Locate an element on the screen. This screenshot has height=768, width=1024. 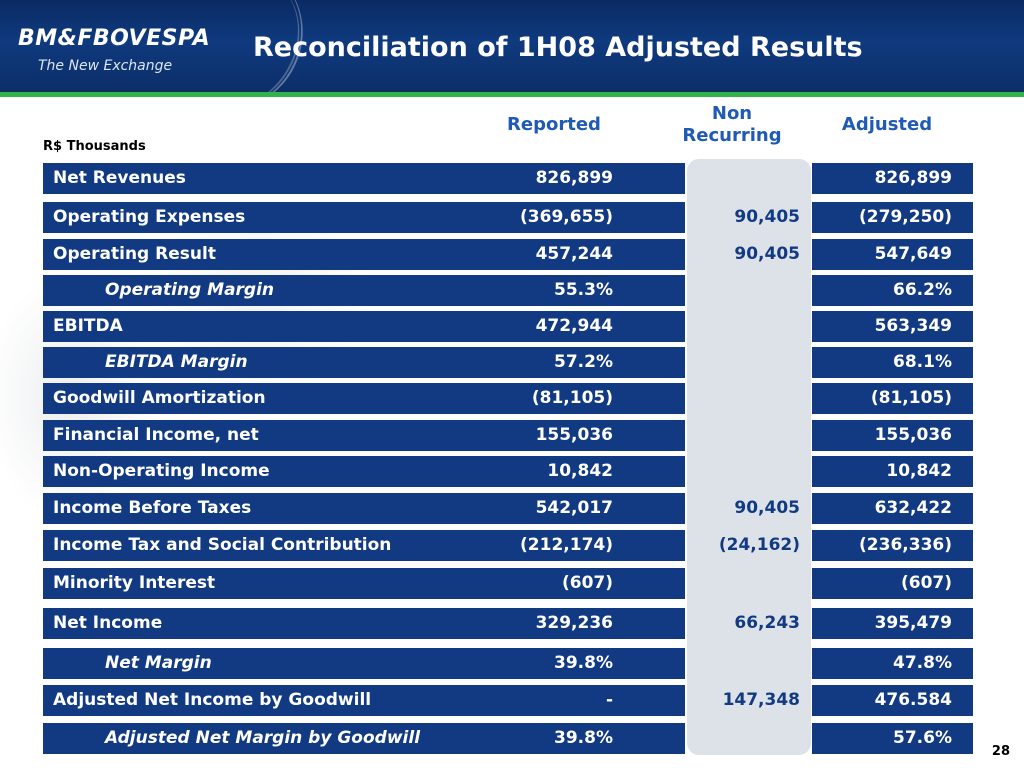
table-row: Net Margin 39.8% is located at coordinates (364, 663).